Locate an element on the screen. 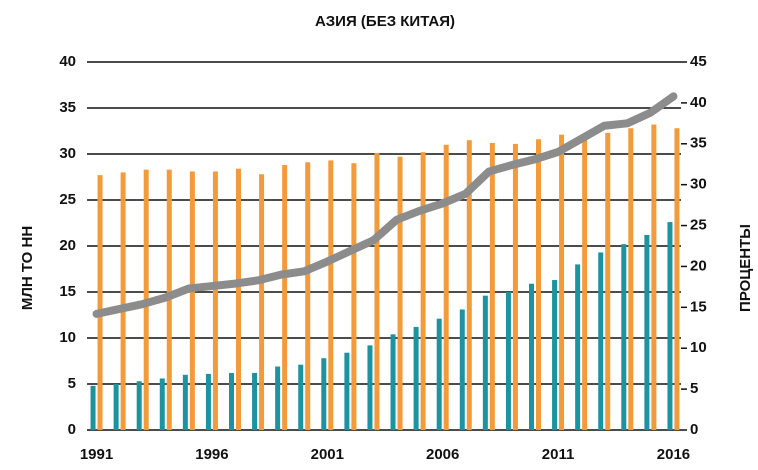  y-tick-label: 0 is located at coordinates (72, 429).